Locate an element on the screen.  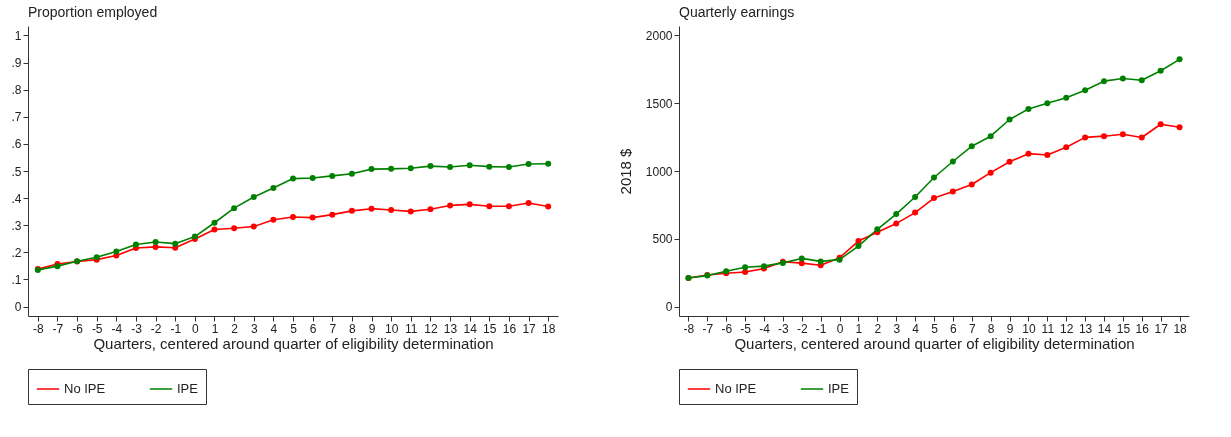
y-tick-label: 500 is located at coordinates (662, 239).